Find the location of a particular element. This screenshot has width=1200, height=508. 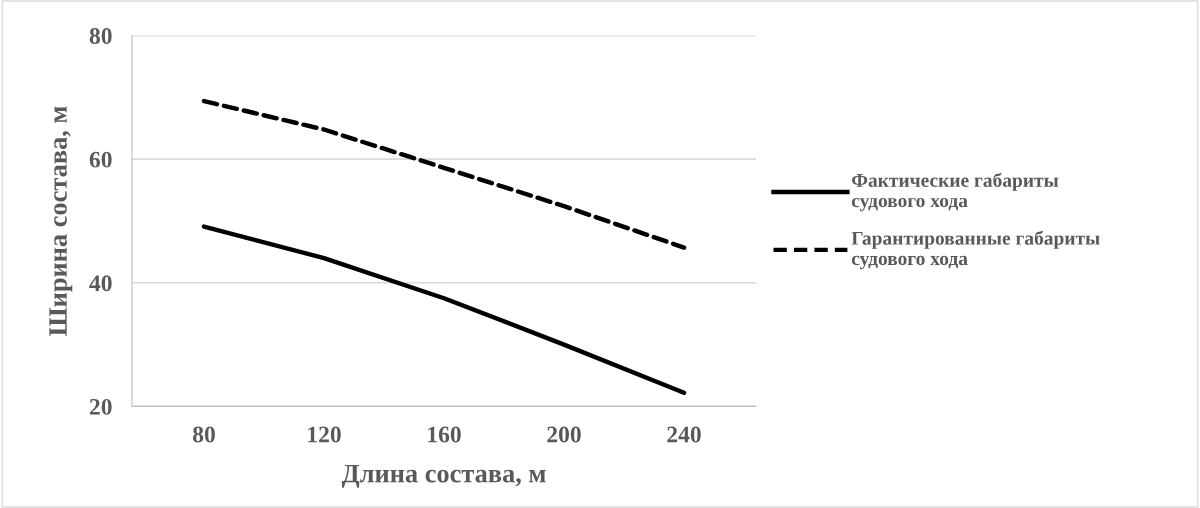

legend-label: Фактические габариты судового хода is located at coordinates (955, 192).